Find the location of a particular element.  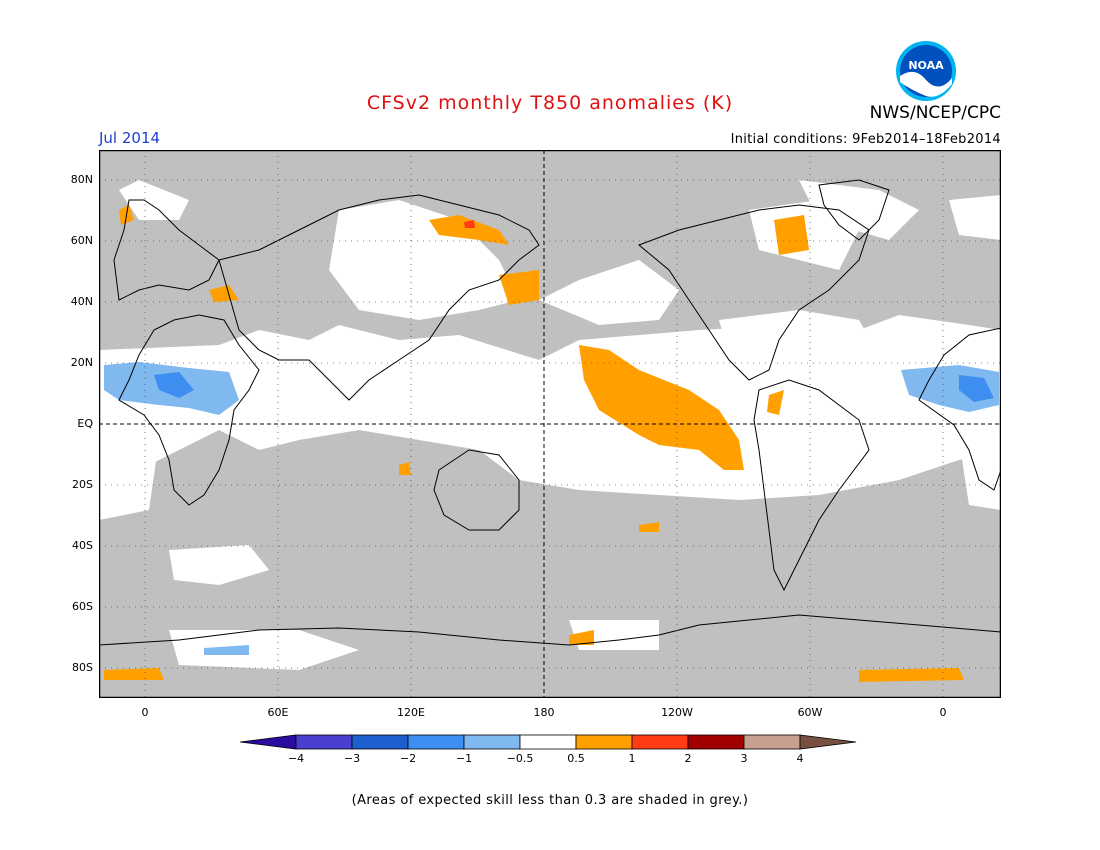

lon-label-120w: 120W is located at coordinates (677, 712).